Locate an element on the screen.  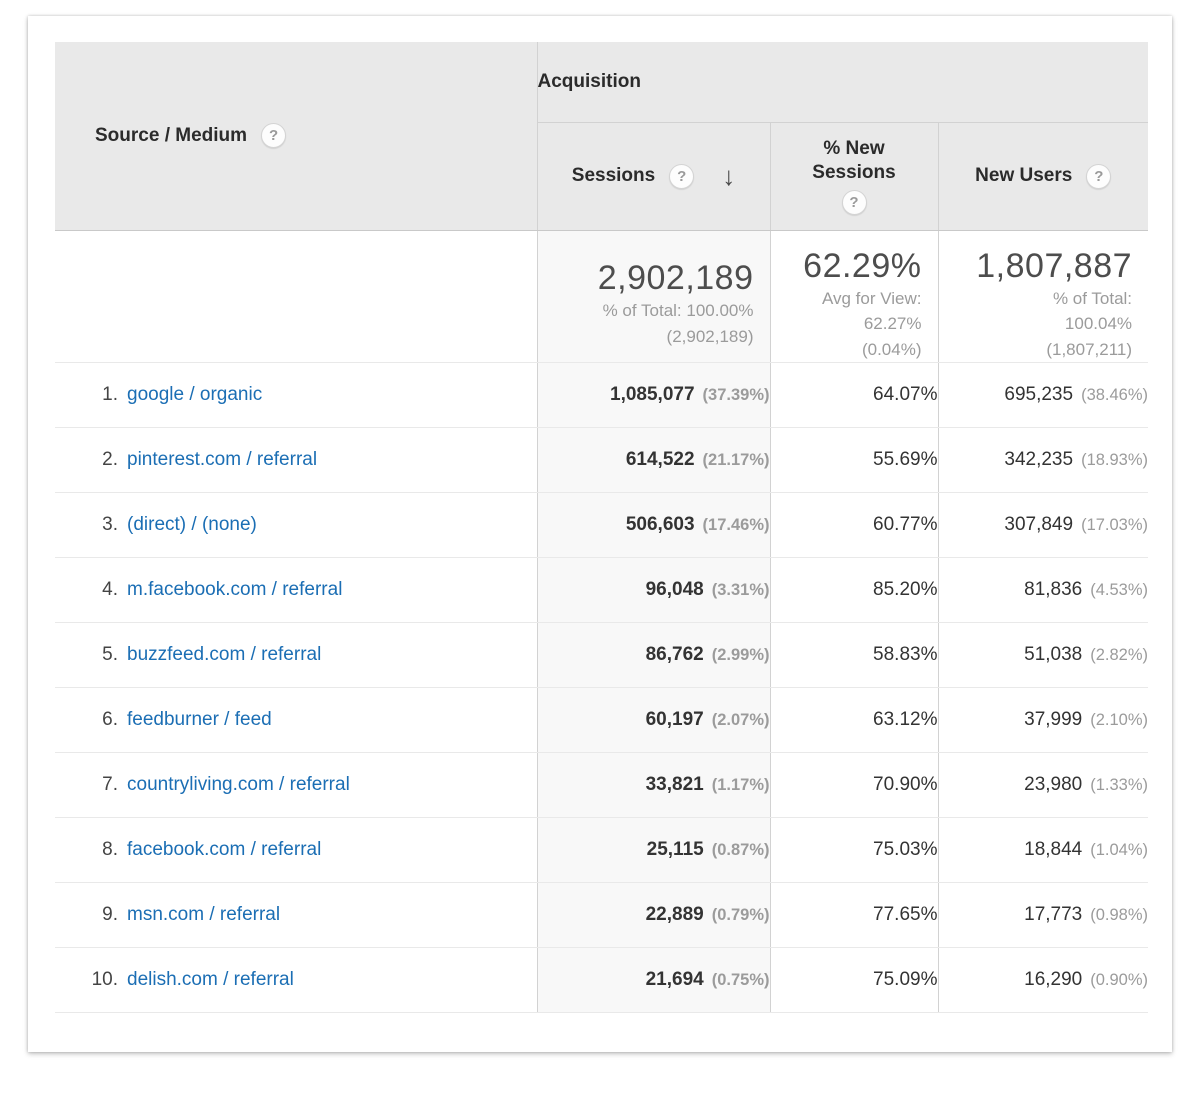
sessions-share: (0.87%) is located at coordinates (740, 850).